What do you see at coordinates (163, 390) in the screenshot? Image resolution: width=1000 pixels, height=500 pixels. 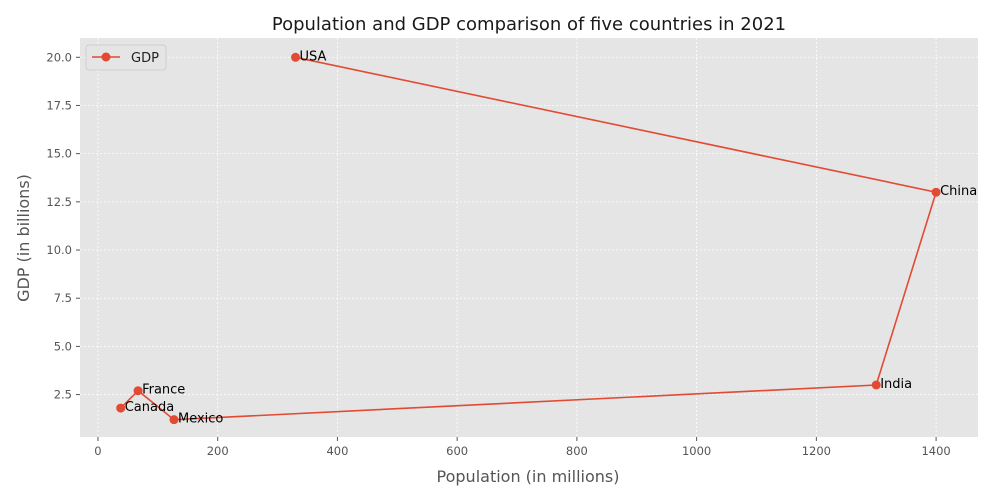 I see `data-label: France` at bounding box center [163, 390].